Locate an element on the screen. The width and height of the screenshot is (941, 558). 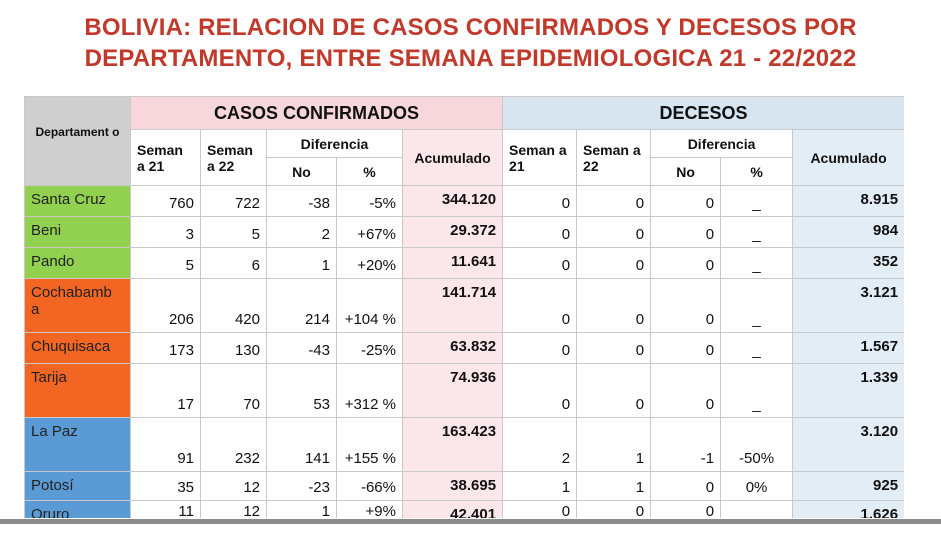
table-row: La Paz 91 232 141 +155 % 163.423 2 1 -1 -50% 3.120 is located at coordinates (464, 444).